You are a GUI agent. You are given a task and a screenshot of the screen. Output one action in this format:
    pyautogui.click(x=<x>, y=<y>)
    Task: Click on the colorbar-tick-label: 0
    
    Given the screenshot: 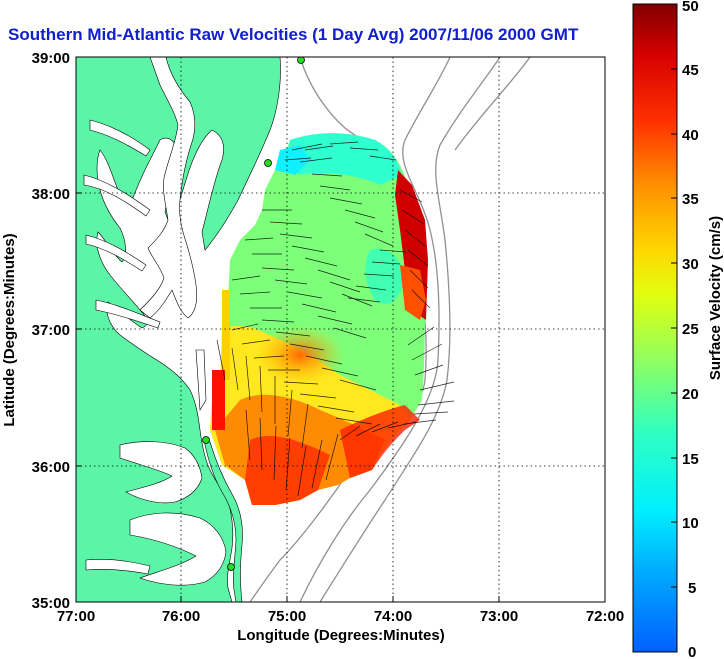 What is the action you would take?
    pyautogui.click(x=692, y=651)
    